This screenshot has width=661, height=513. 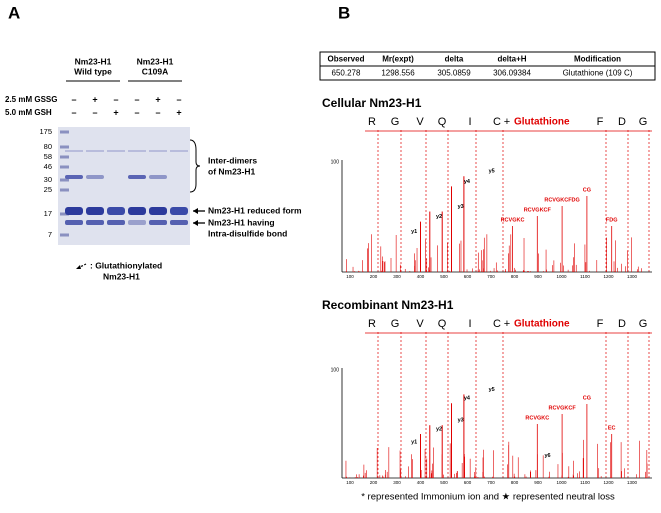 I want to click on annotation: Nm23-H1 having, so click(x=241, y=222).